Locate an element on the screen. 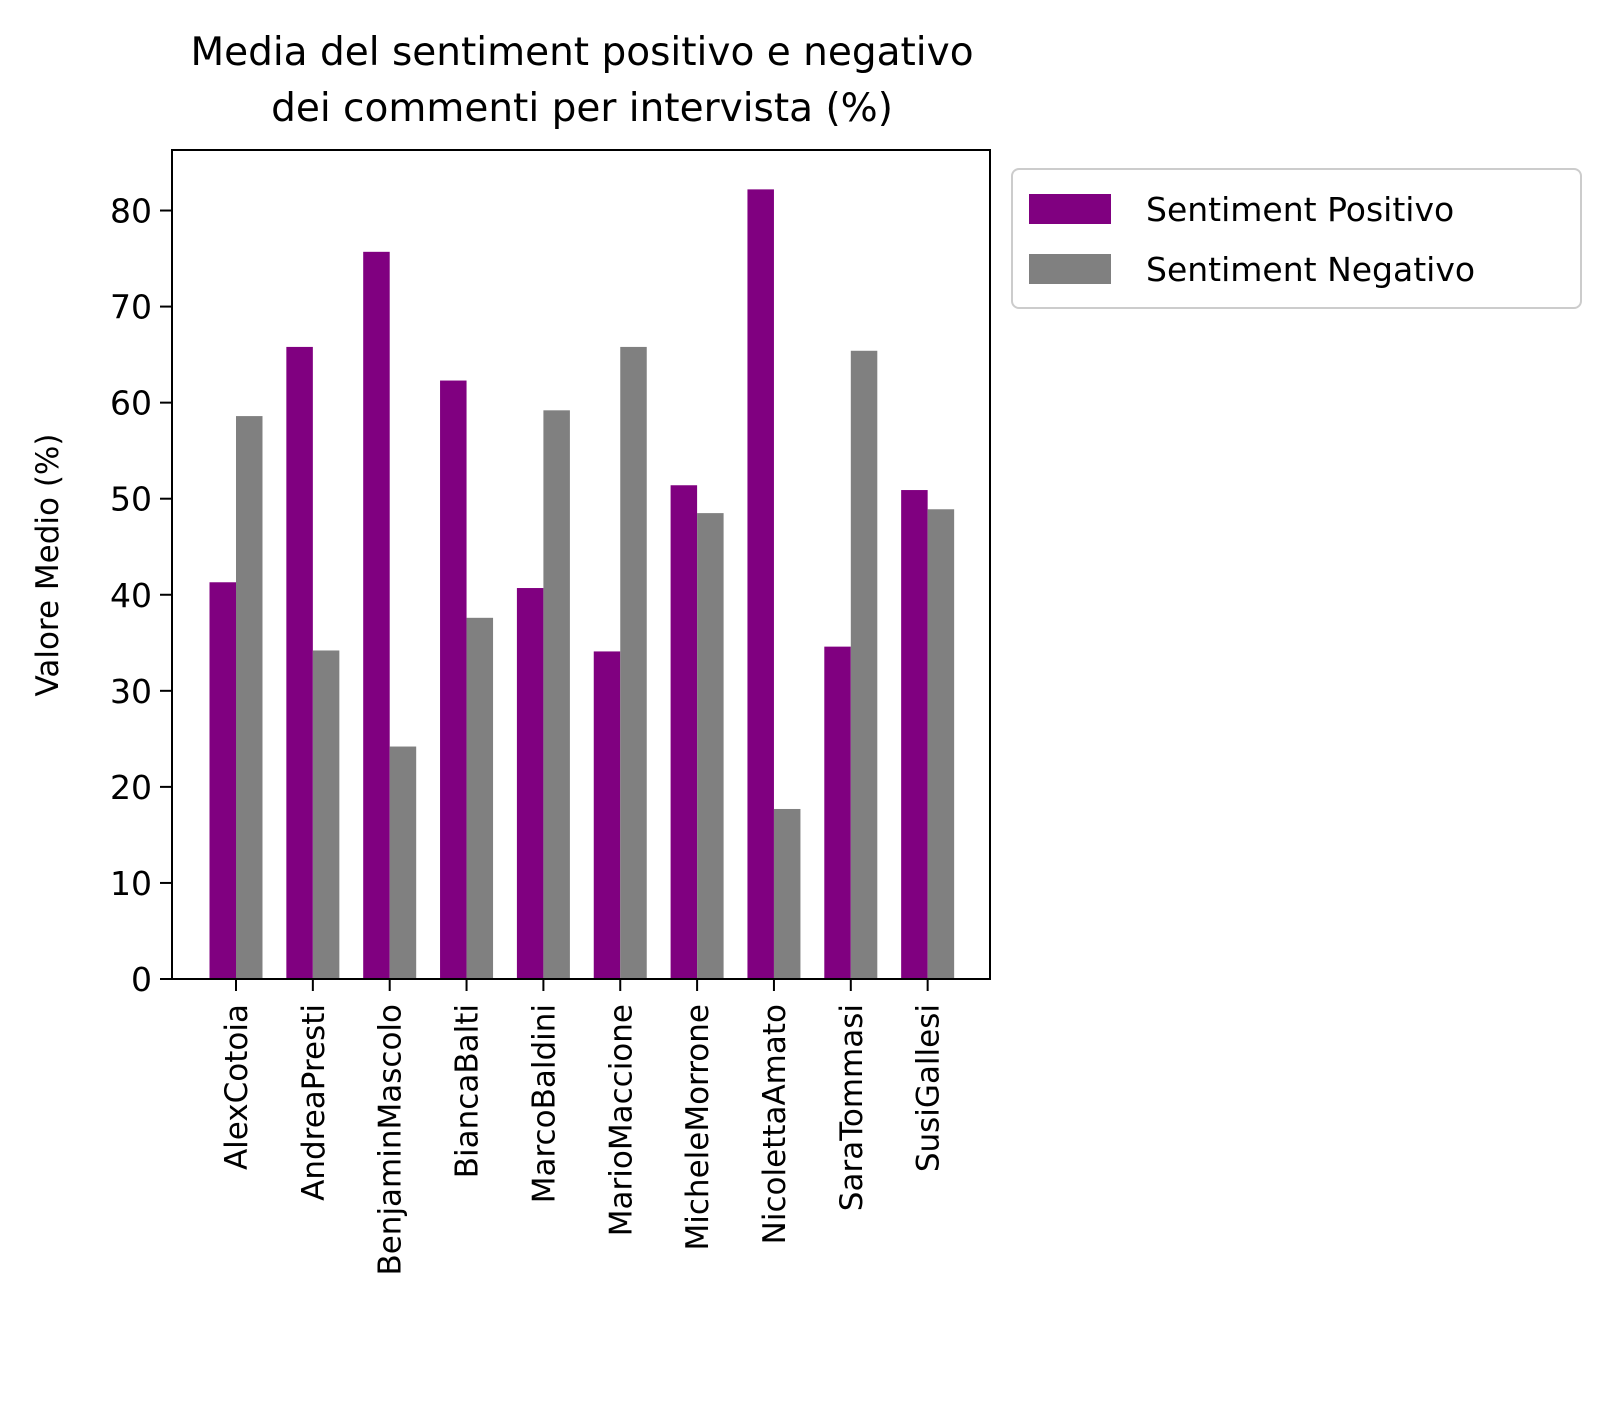  chart-title-line-2: dei commenti per intervista (%) is located at coordinates (582, 108).